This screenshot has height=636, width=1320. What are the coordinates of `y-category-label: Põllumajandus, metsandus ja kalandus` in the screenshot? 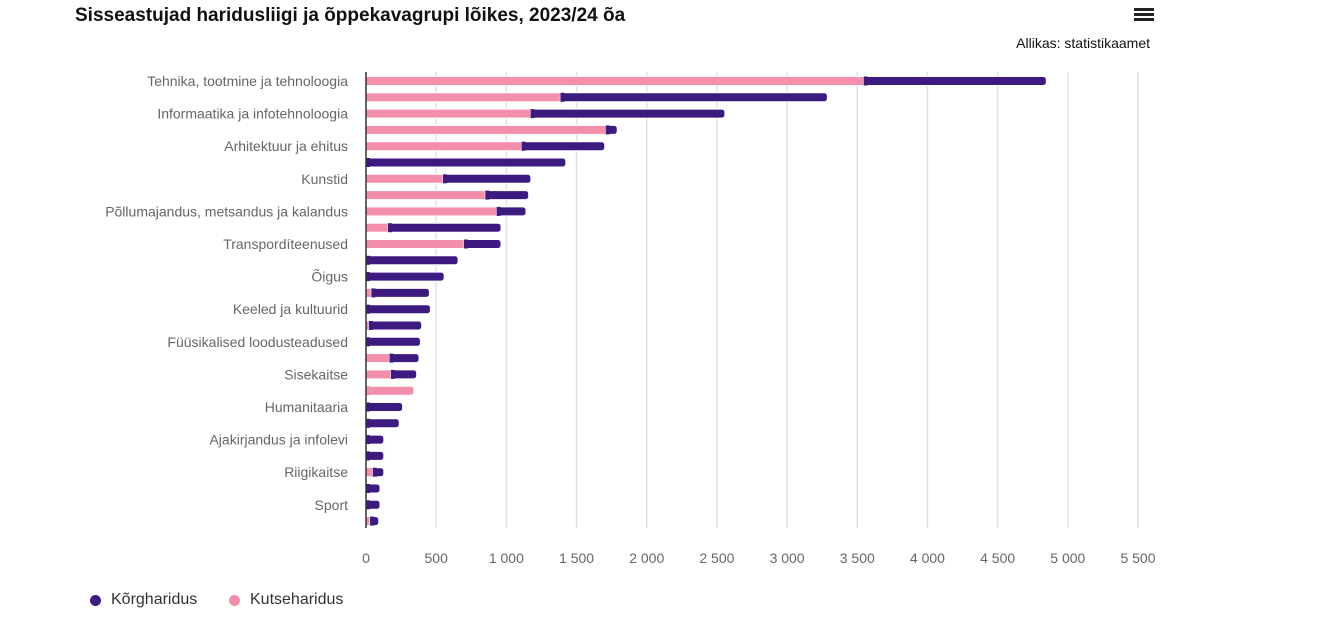 It's located at (226, 211).